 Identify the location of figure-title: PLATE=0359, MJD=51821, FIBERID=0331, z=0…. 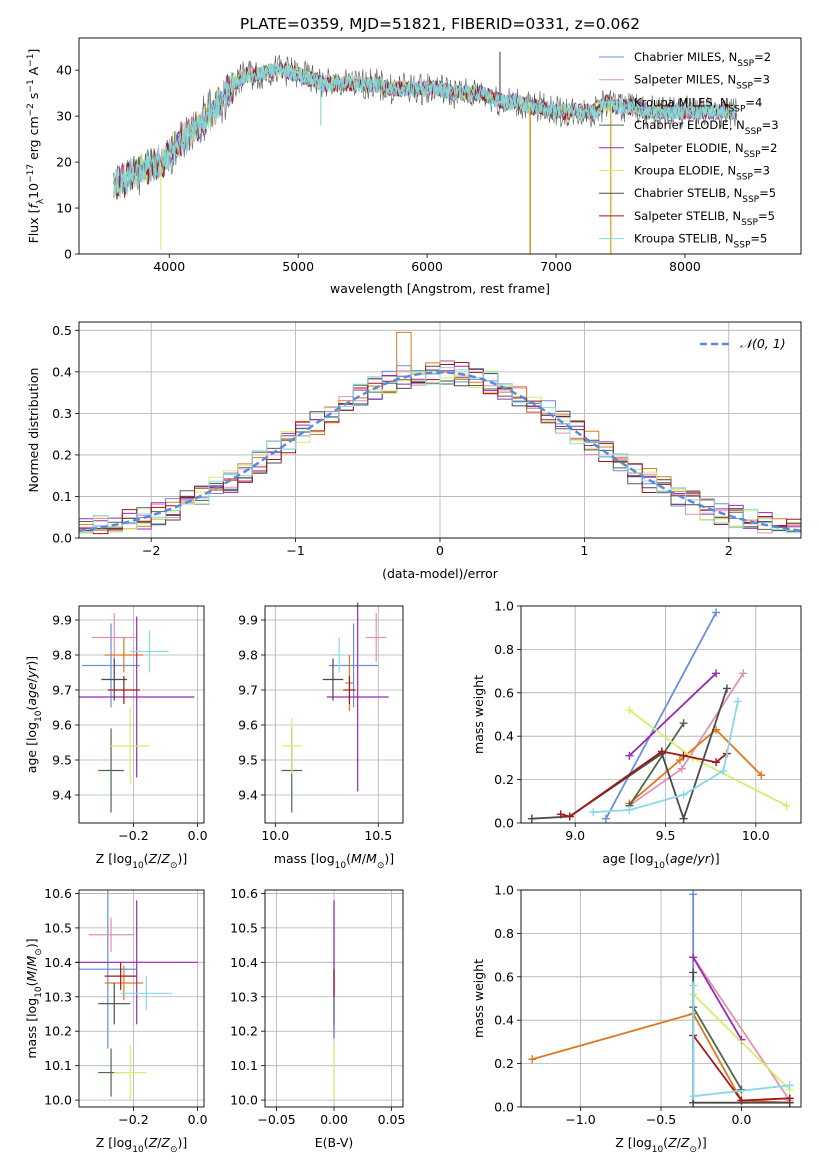
(440, 24).